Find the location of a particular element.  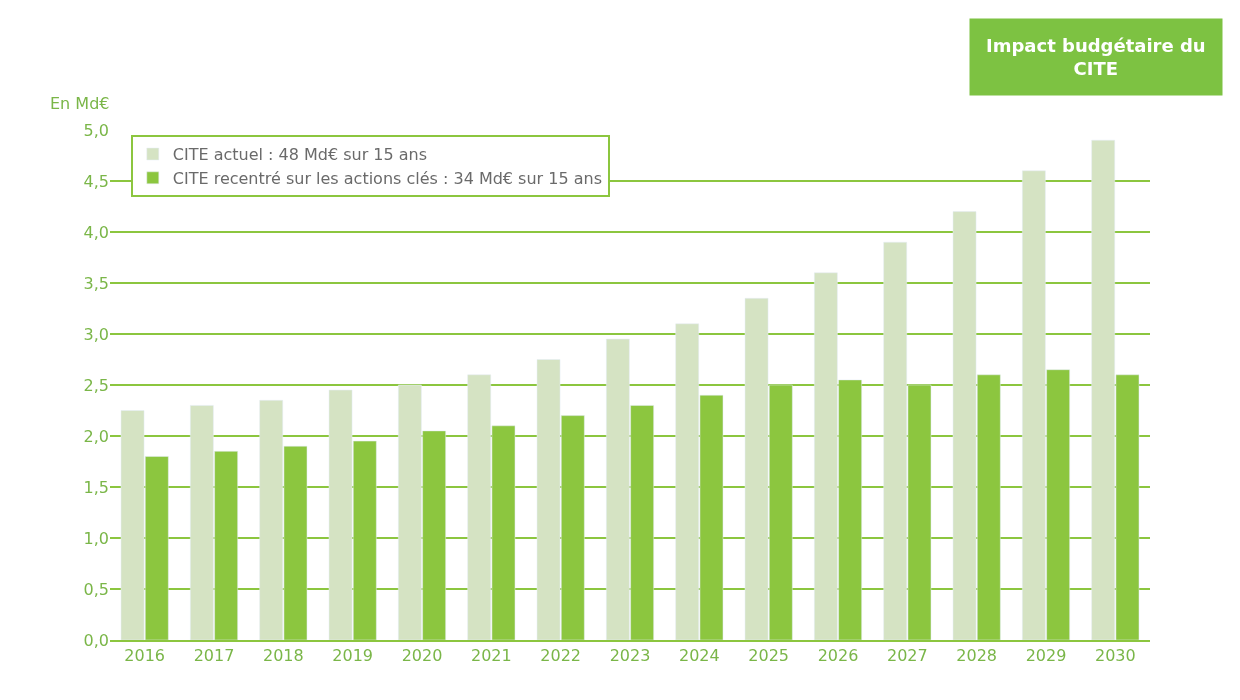

x-tick-label: 2019 is located at coordinates (353, 656).